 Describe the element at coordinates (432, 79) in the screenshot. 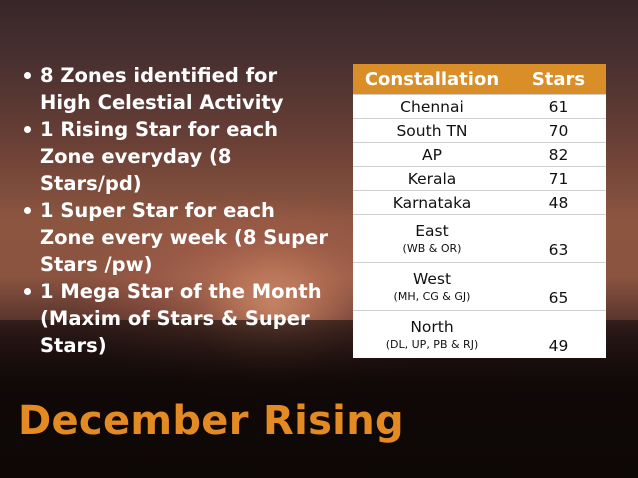

I see `column-header-constallation: Constallation` at that location.